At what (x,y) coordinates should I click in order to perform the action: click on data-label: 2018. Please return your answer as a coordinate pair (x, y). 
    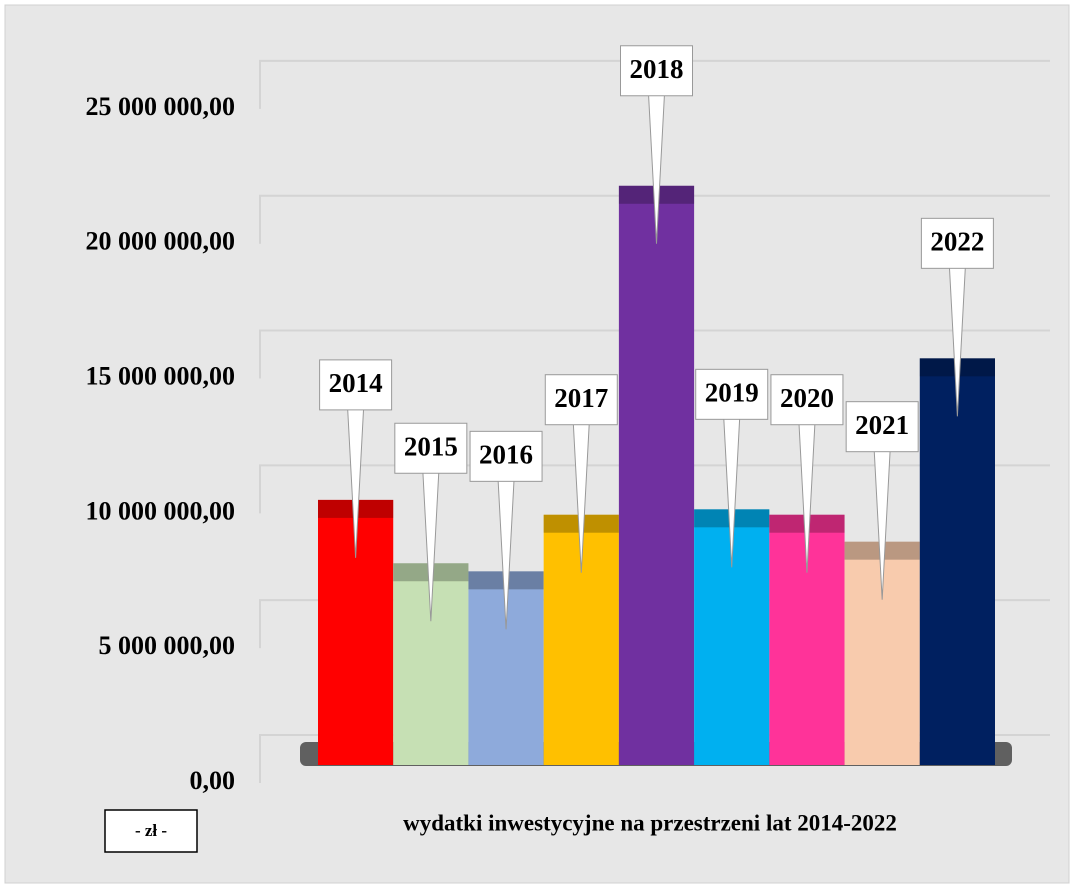
    Looking at the image, I should click on (657, 69).